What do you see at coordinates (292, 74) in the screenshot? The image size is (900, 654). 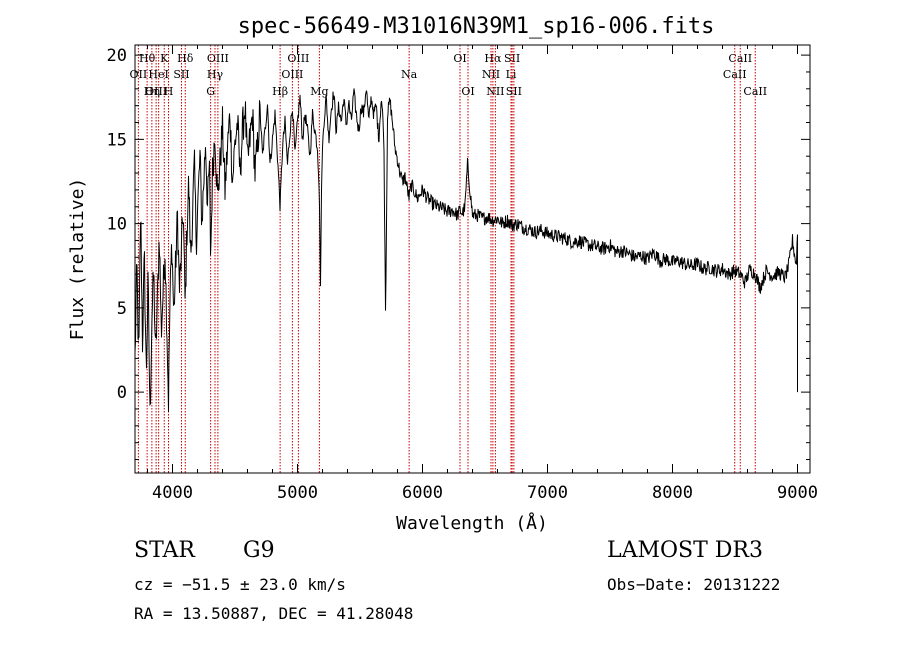 I see `line-label-13: OIII` at bounding box center [292, 74].